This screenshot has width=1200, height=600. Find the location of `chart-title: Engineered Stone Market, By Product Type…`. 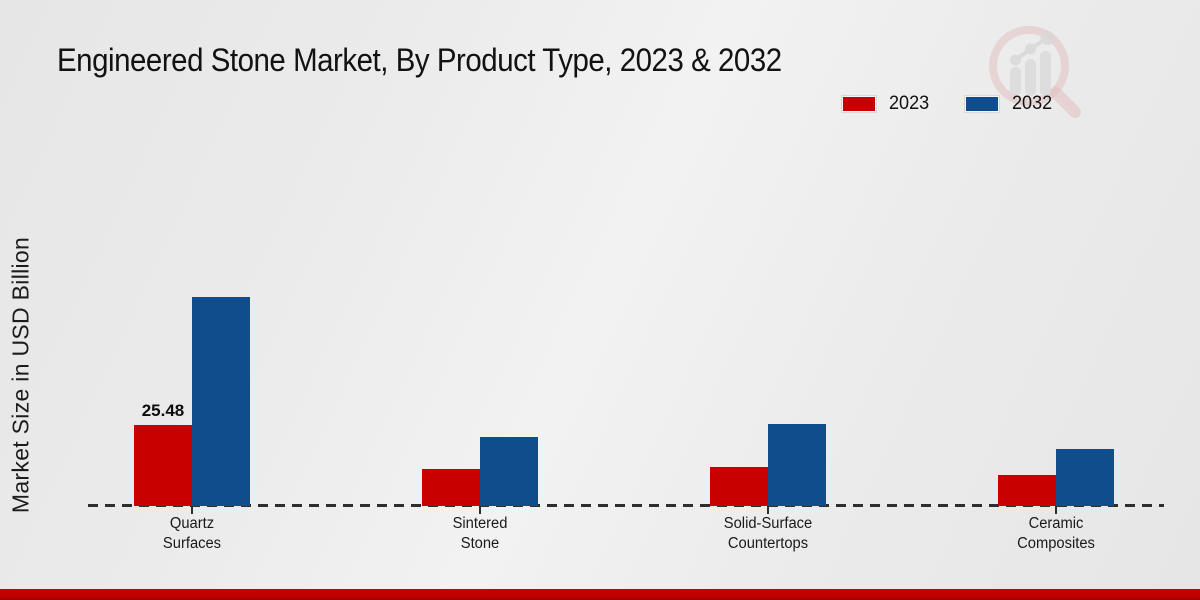

chart-title: Engineered Stone Market, By Product Type… is located at coordinates (419, 60).